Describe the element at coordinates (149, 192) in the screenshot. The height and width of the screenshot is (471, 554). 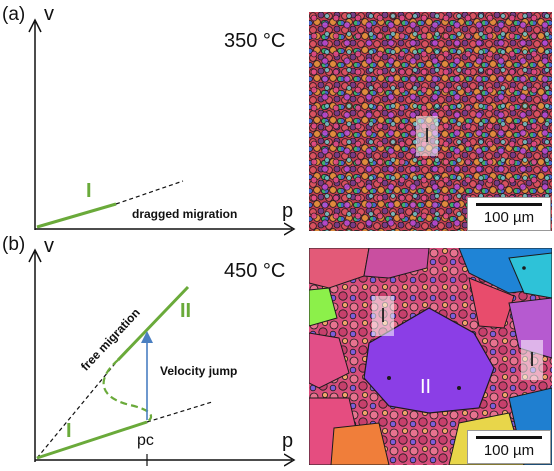
I see `panel-a-dashed-extension` at that location.